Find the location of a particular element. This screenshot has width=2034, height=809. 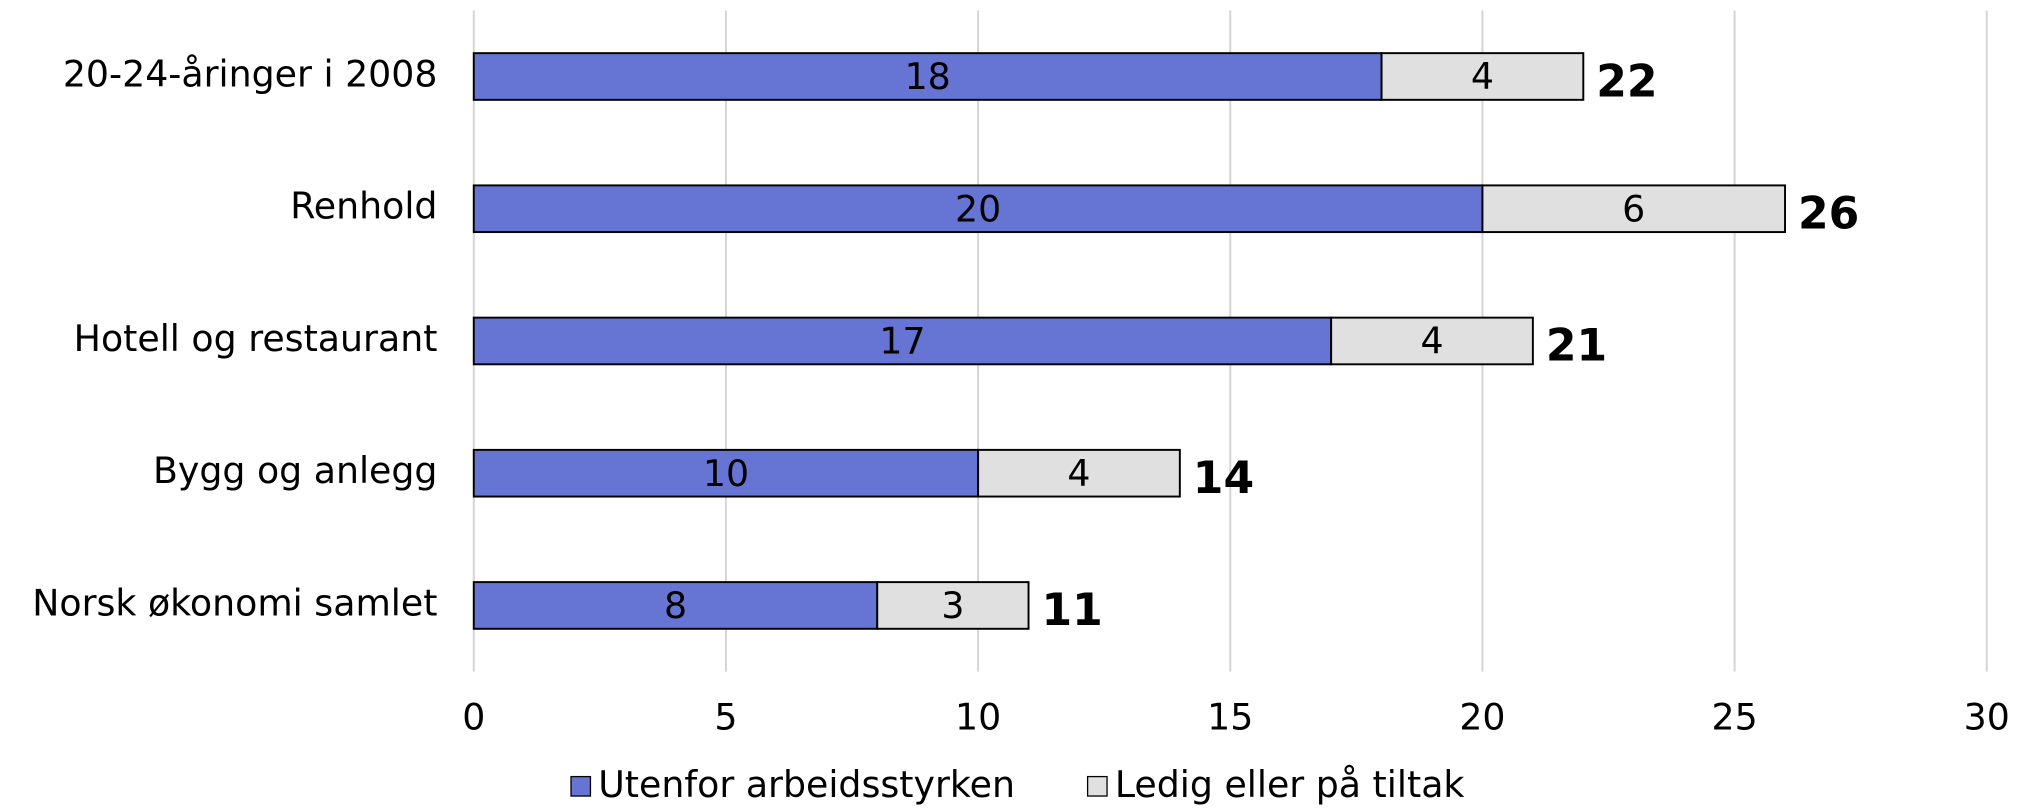

data-label: 6 is located at coordinates (1633, 208).